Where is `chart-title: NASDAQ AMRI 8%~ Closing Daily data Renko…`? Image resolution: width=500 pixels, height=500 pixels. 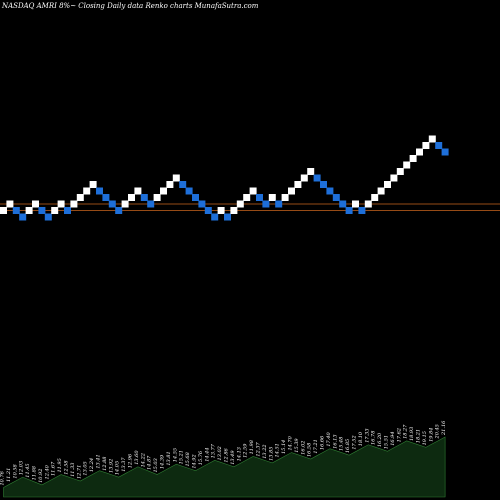 chart-title: NASDAQ AMRI 8%~ Closing Daily data Renko… is located at coordinates (130, 6).